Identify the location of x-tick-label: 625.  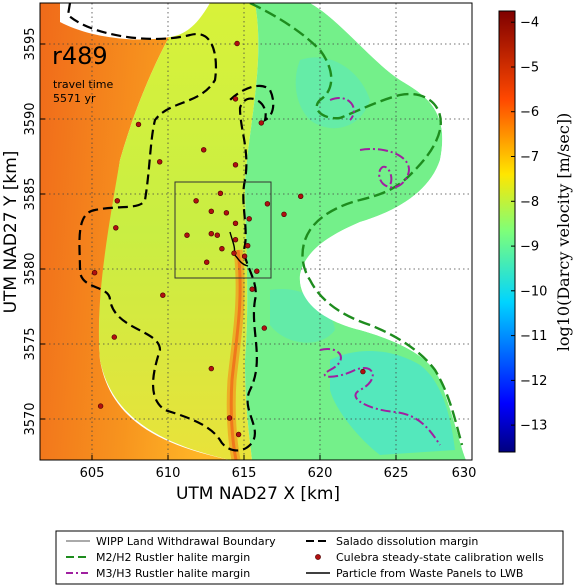
(396, 473).